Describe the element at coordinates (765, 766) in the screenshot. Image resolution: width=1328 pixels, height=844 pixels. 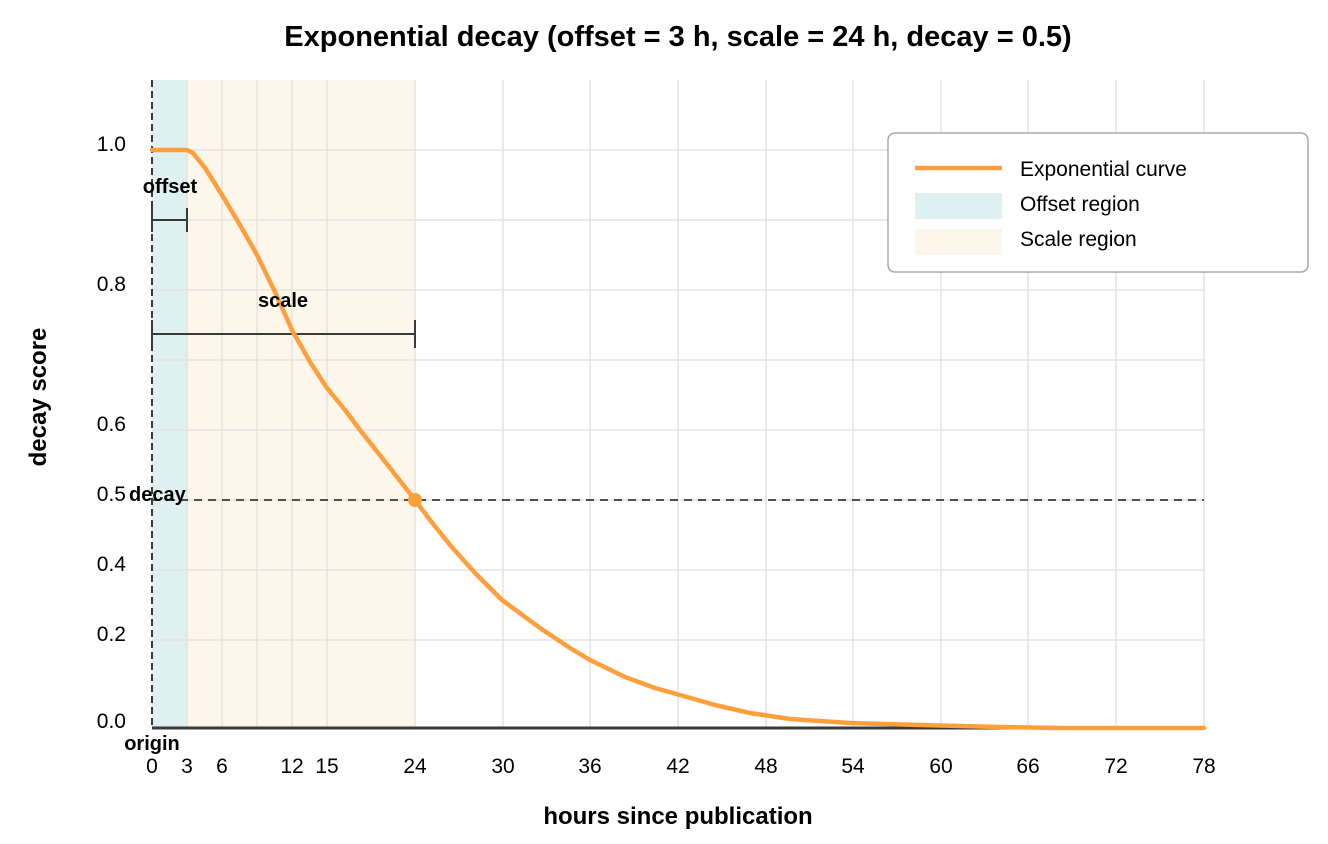
I see `x-tick: 48` at that location.